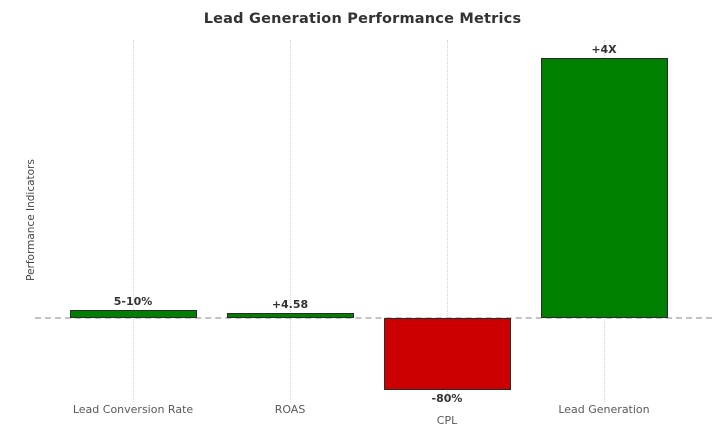  I want to click on x-tick-label: Lead Generation, so click(604, 409).